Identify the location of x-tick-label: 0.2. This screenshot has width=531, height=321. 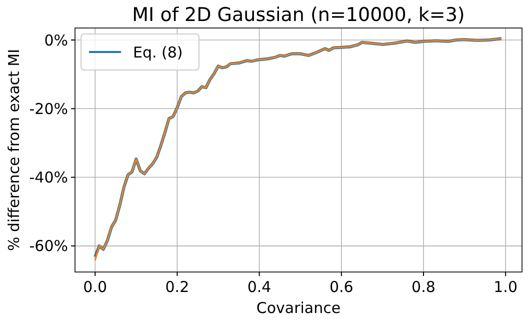
(177, 287).